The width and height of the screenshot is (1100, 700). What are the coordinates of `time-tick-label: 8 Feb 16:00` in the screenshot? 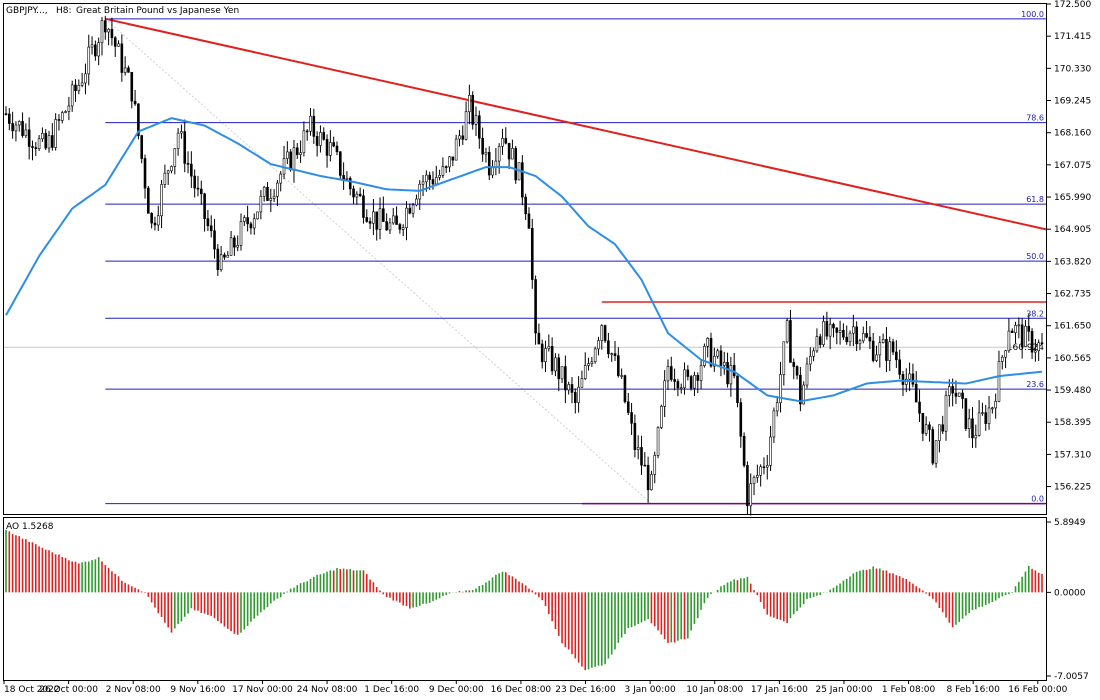 It's located at (974, 690).